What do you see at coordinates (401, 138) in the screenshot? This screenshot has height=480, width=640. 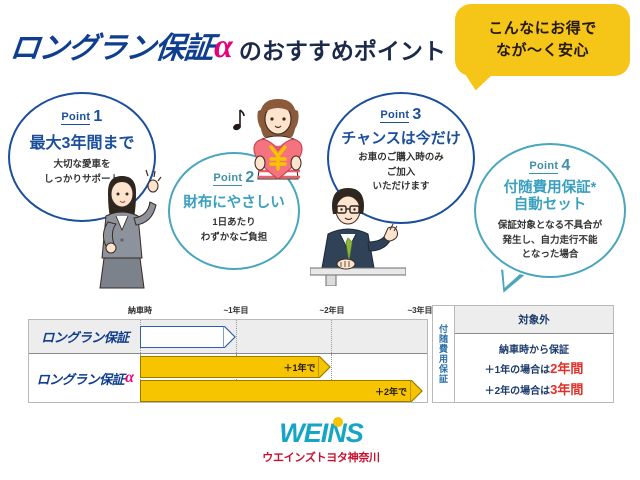 I see `point-3-heading: チャンスは今だけ` at bounding box center [401, 138].